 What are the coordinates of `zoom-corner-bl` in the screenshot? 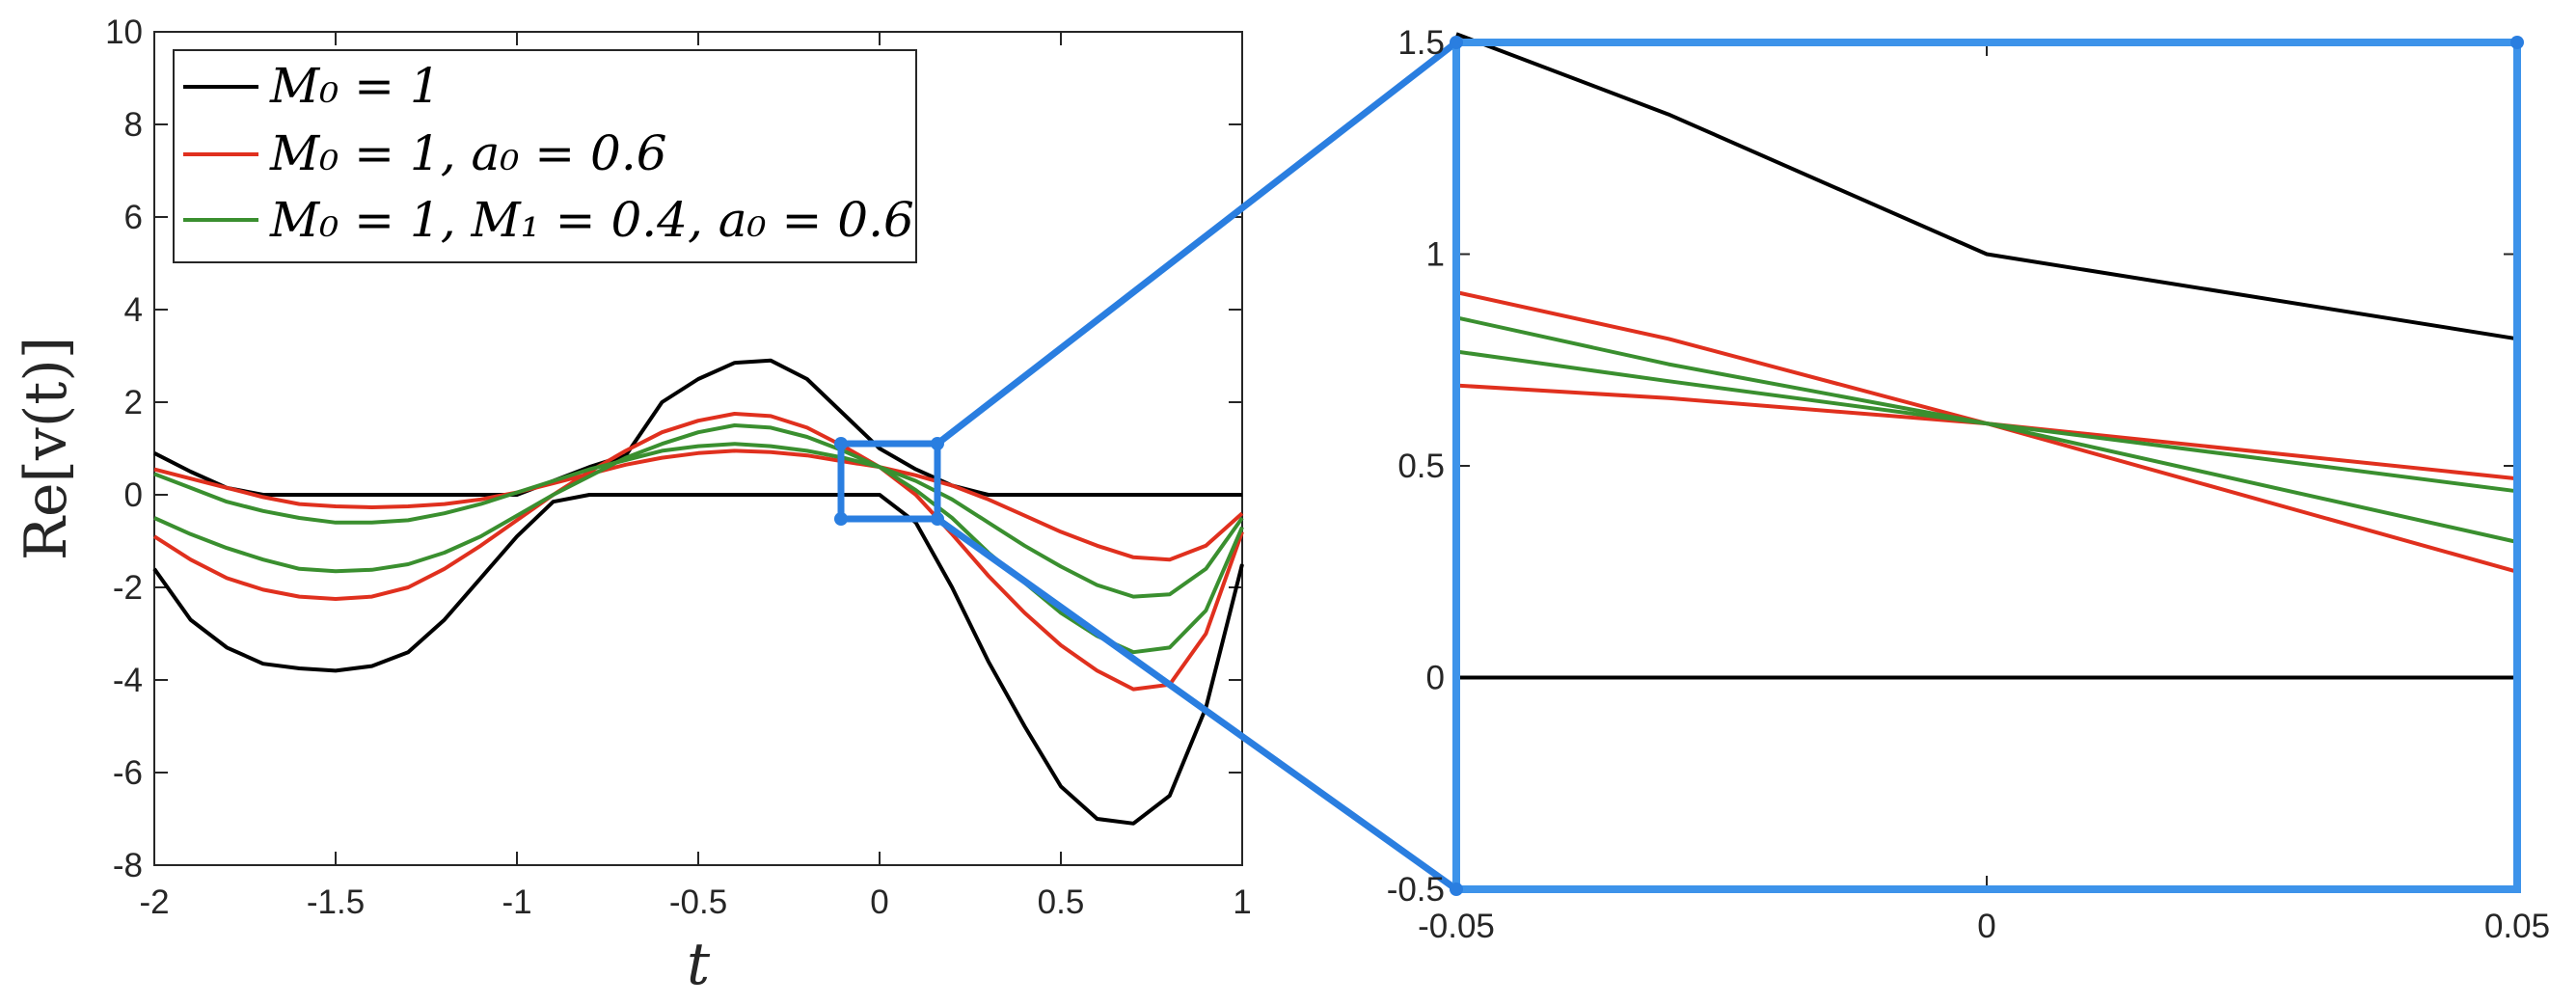 It's located at (841, 519).